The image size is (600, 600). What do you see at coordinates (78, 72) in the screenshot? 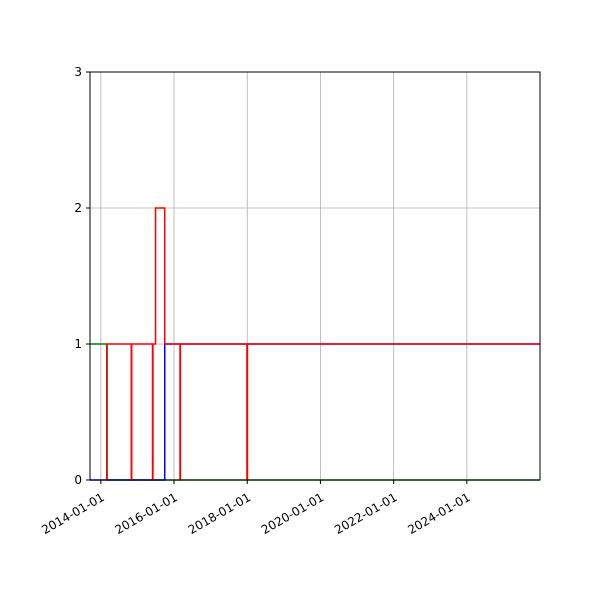
I see `y-tick-label: 3` at bounding box center [78, 72].